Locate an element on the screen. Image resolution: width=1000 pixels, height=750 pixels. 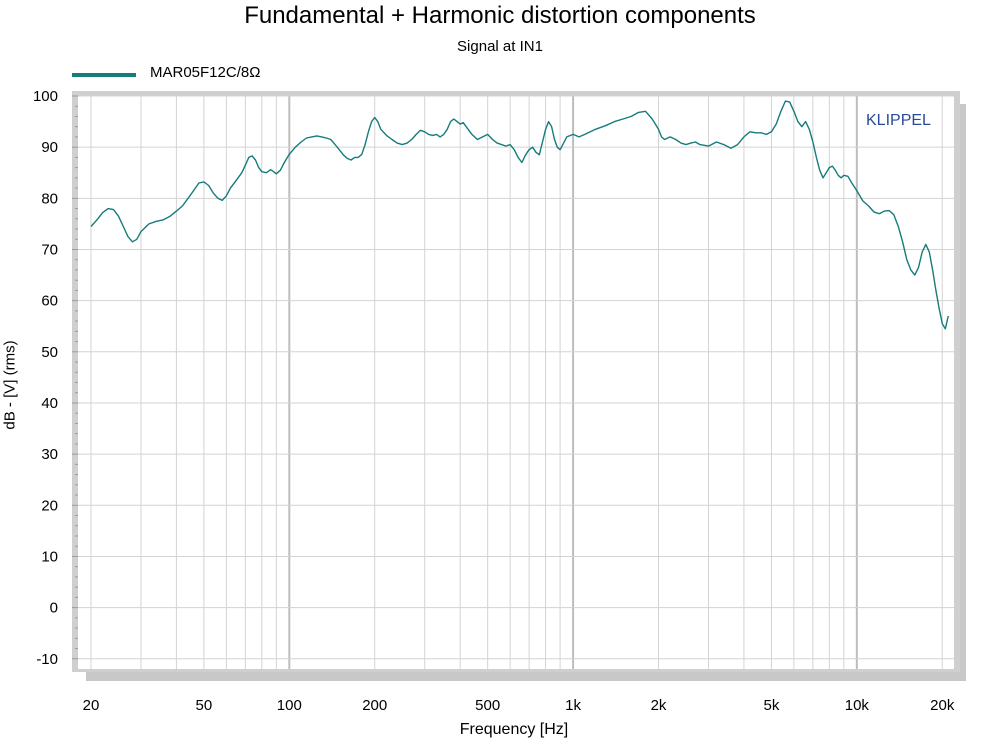
y-tick-label: 70 is located at coordinates (49, 249).